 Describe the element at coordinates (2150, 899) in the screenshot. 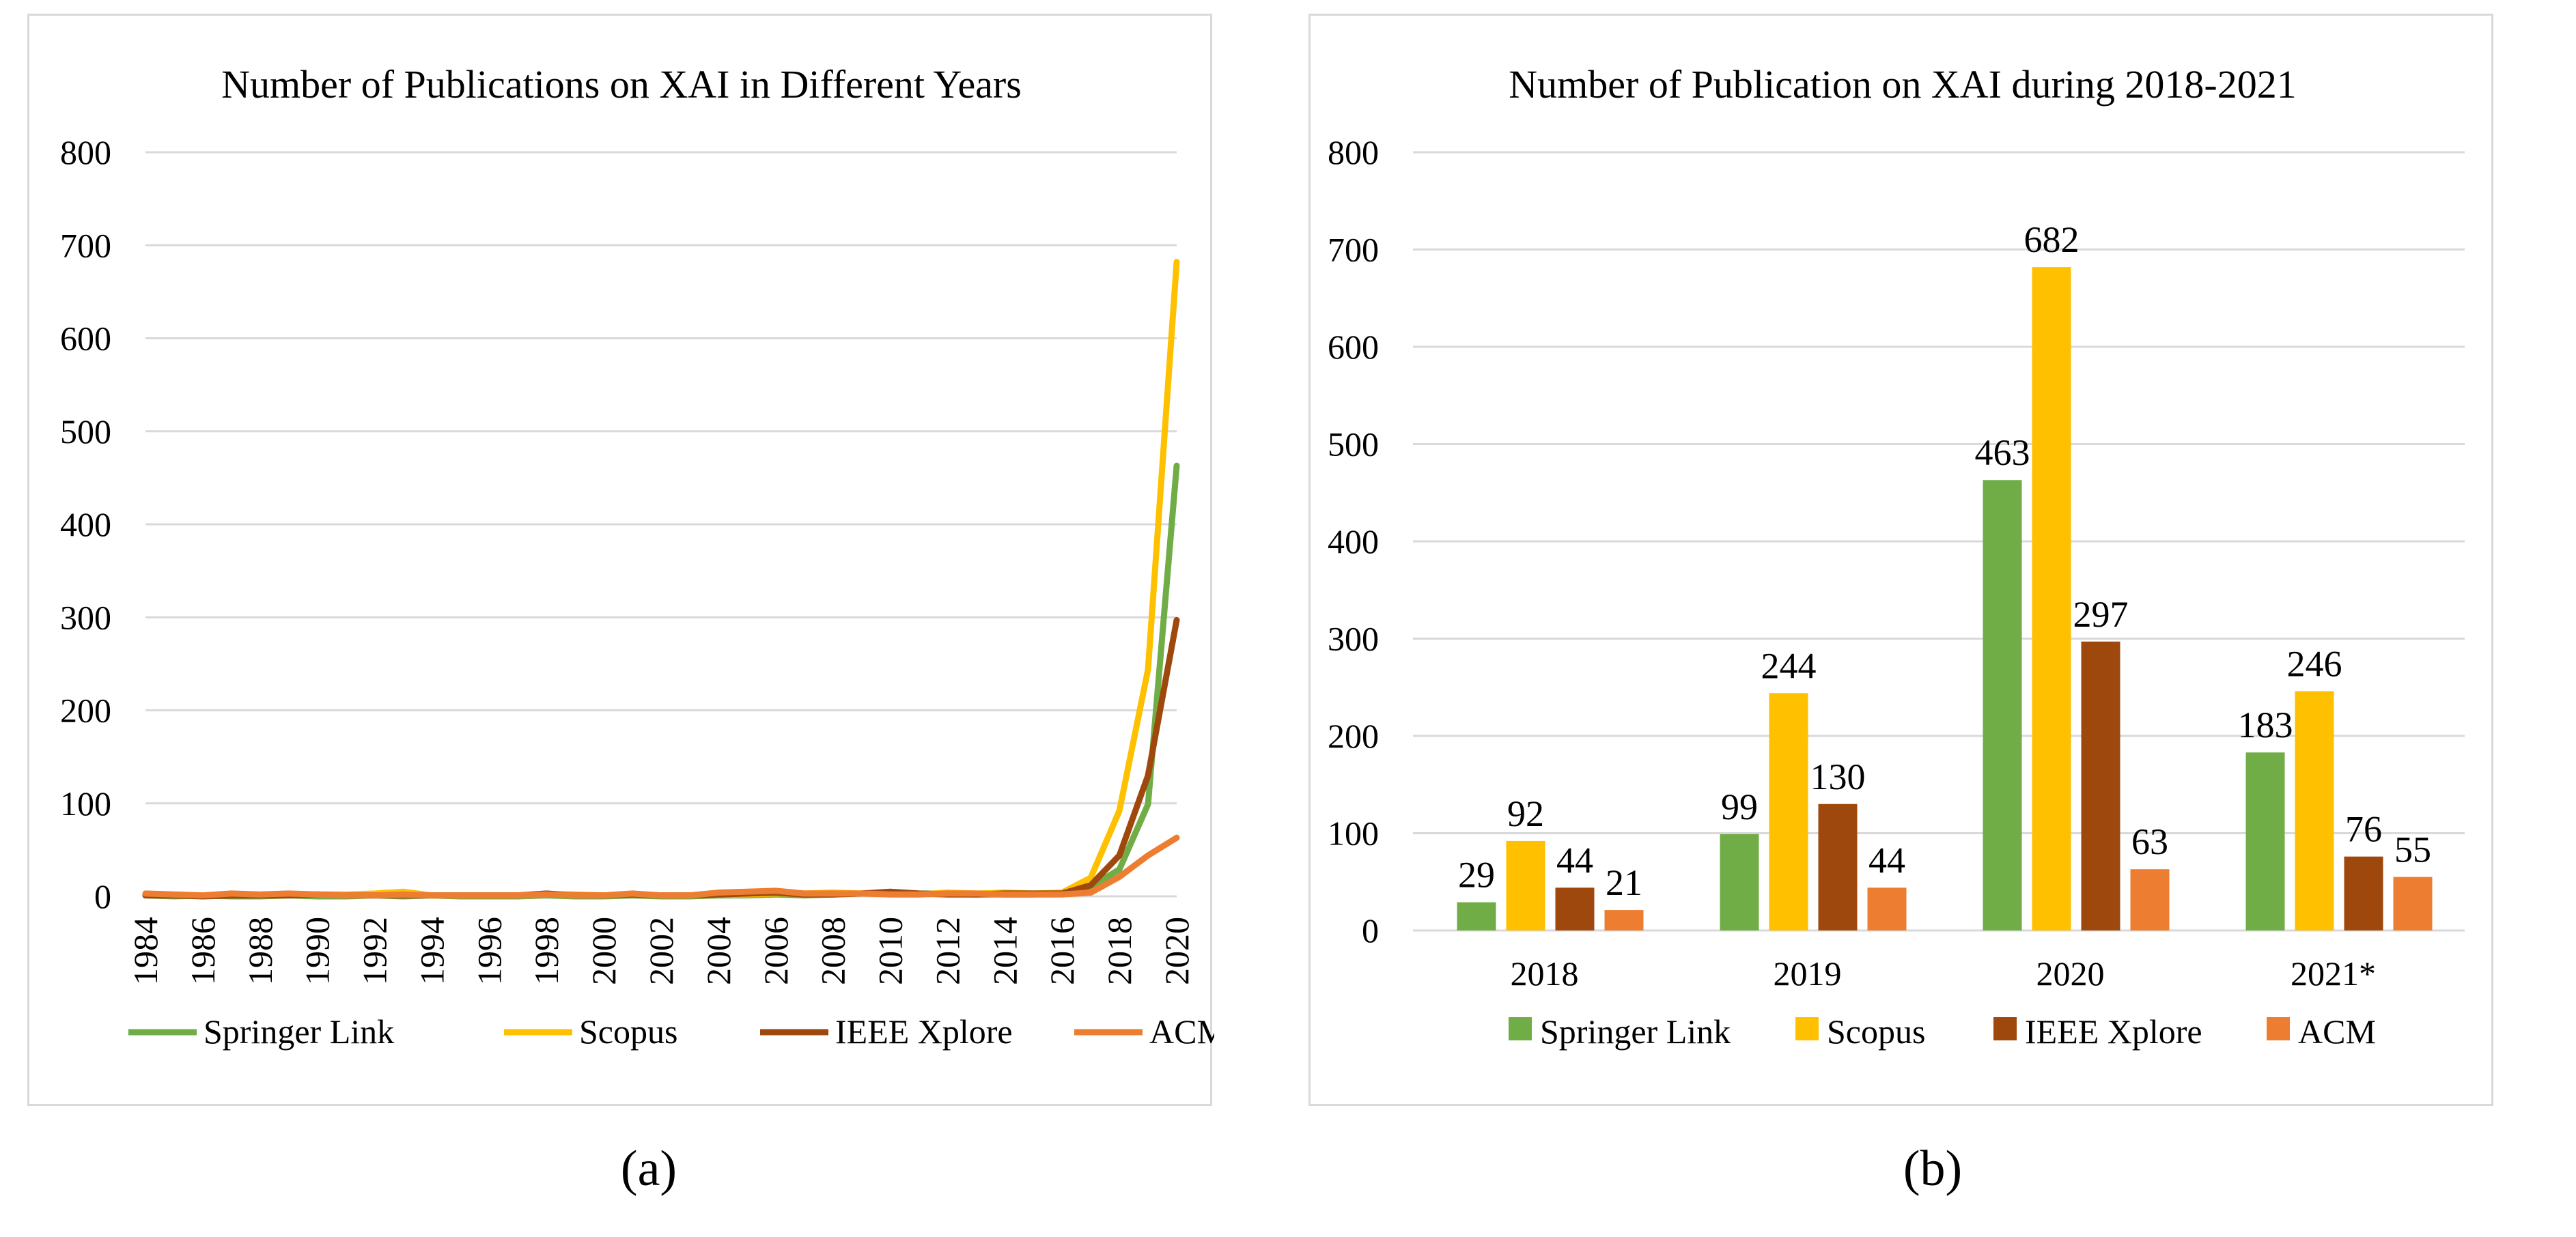

I see `bar-acm-2020` at that location.